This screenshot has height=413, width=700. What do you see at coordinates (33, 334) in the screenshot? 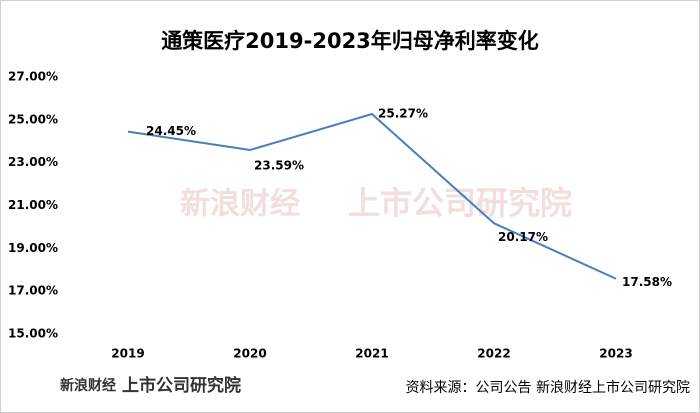
I see `y-tick-label: 15.00%` at bounding box center [33, 334].